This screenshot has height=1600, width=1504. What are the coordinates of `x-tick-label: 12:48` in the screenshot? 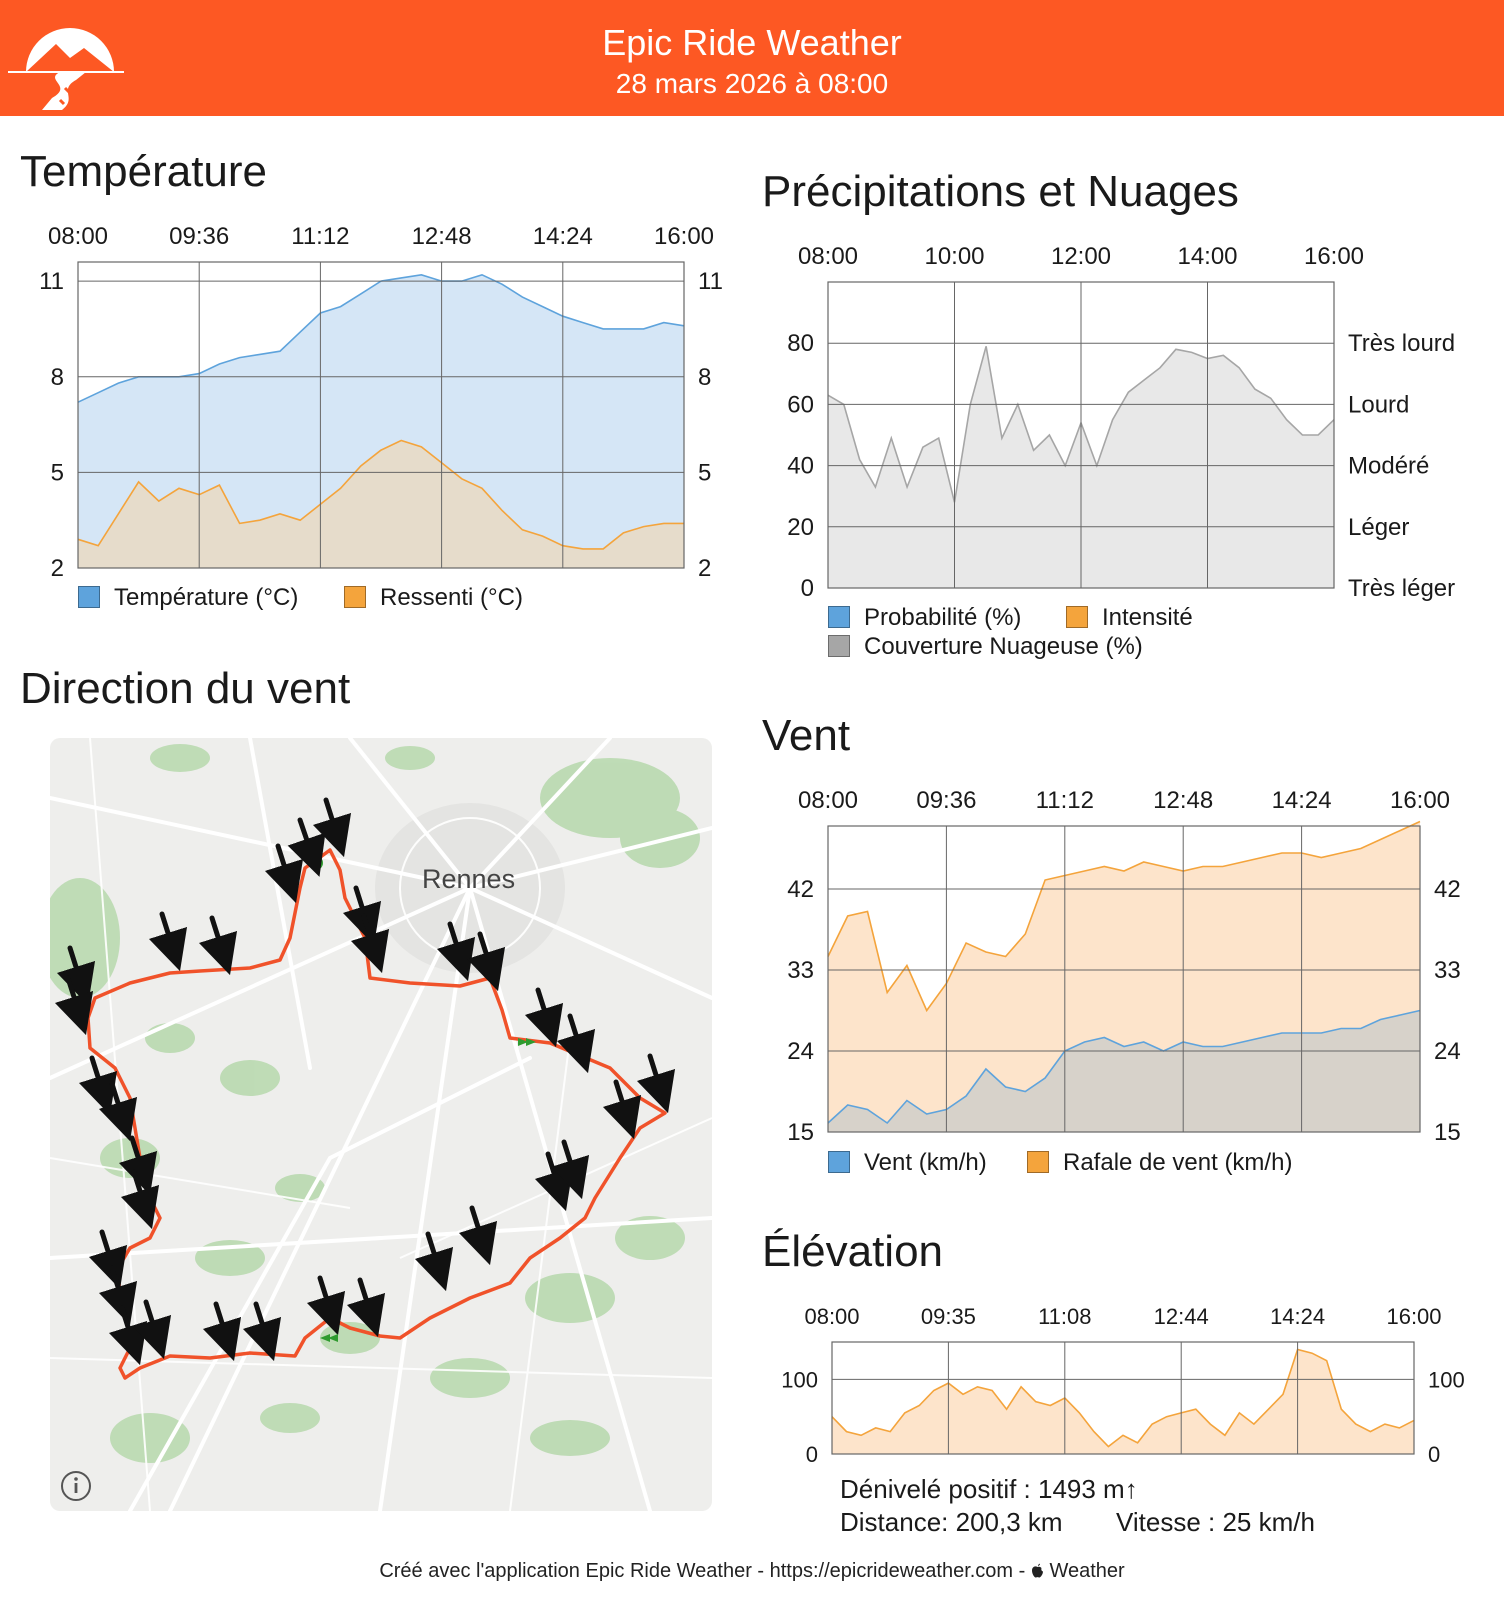 It's located at (1183, 800).